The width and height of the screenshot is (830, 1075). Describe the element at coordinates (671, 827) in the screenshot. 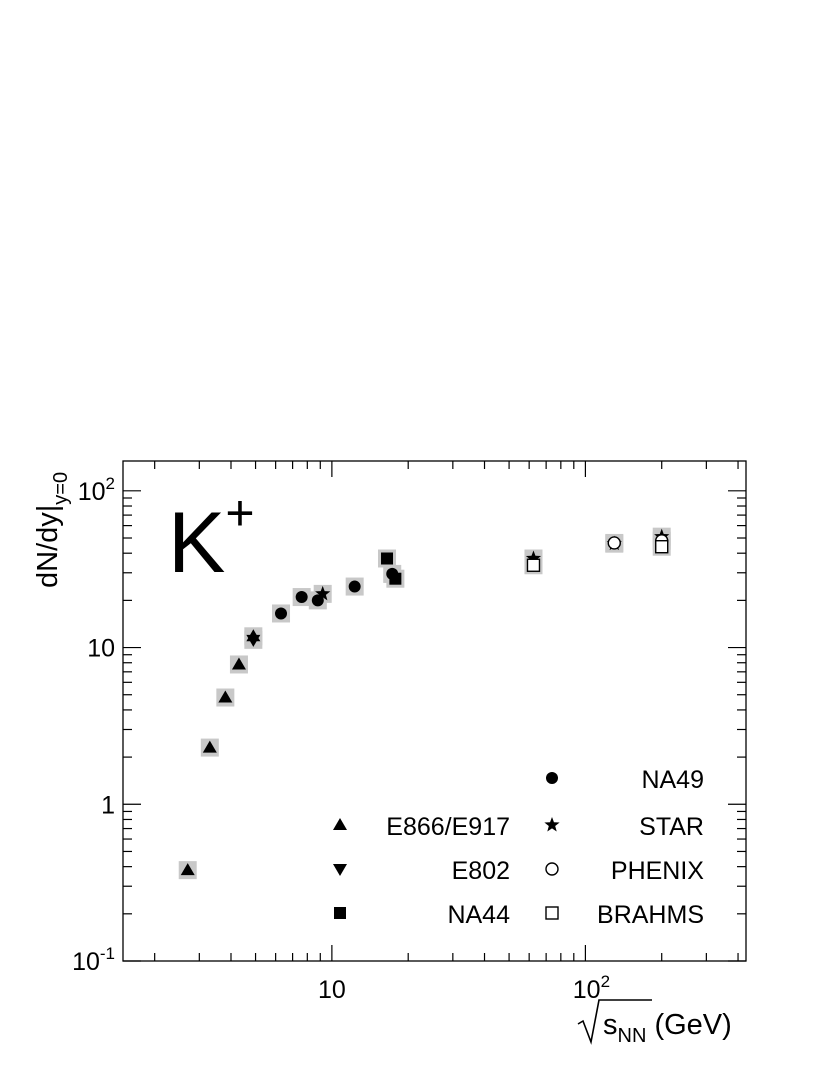

I see `legend-label-star: STAR` at that location.